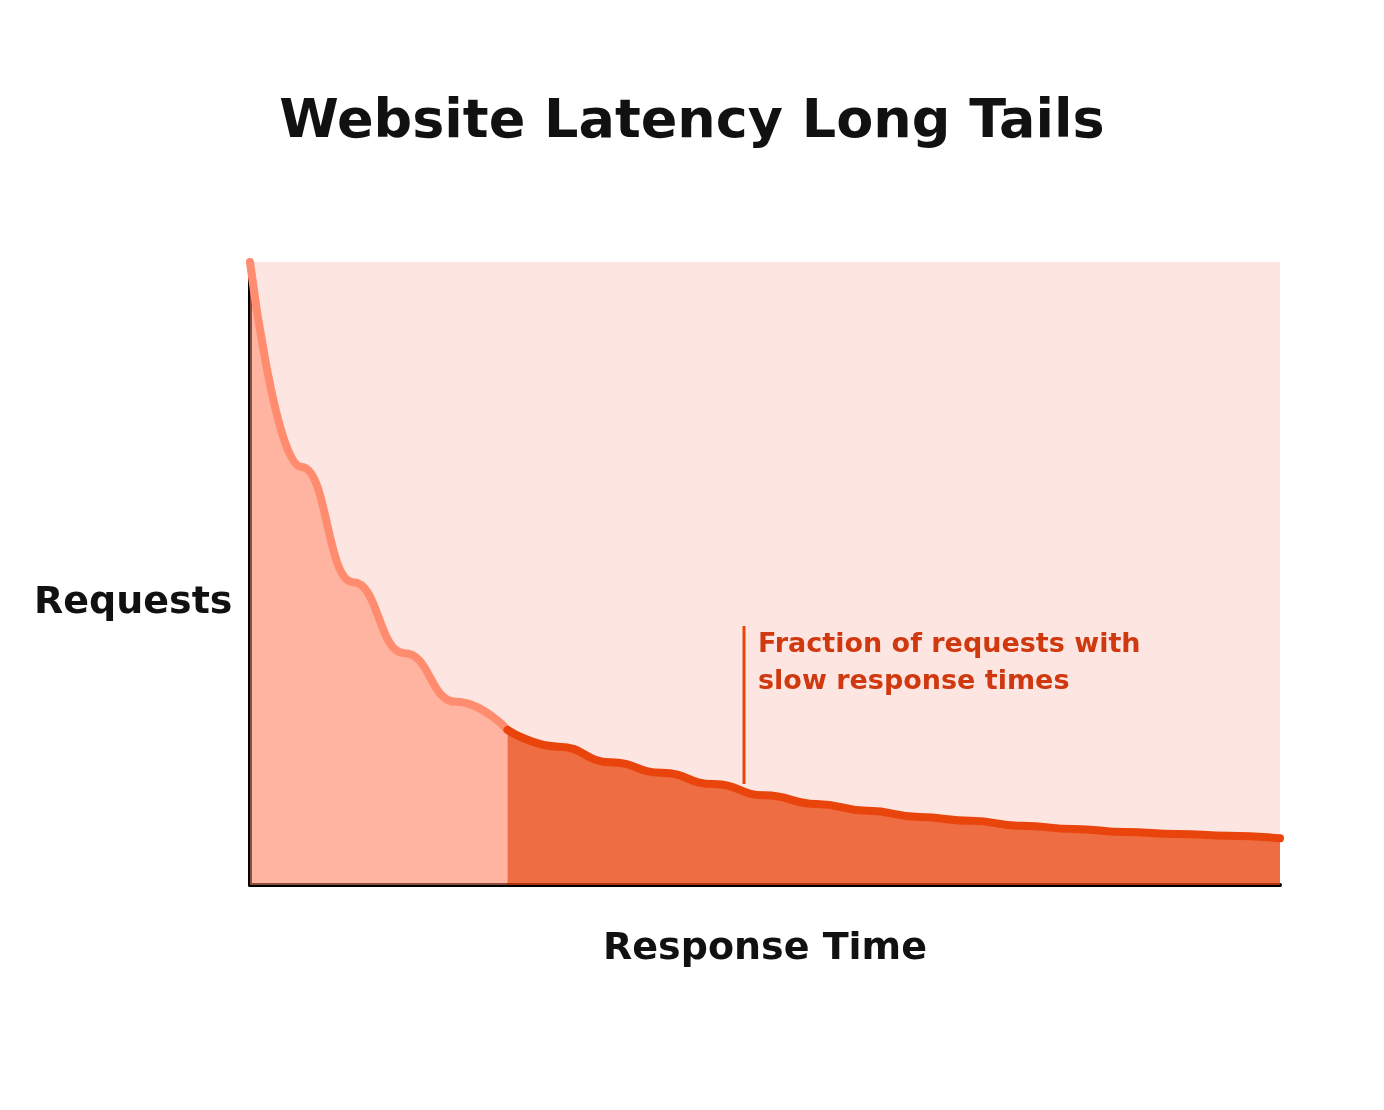  Describe the element at coordinates (949, 661) in the screenshot. I see `annotation: Fraction of requests with slow response times` at that location.